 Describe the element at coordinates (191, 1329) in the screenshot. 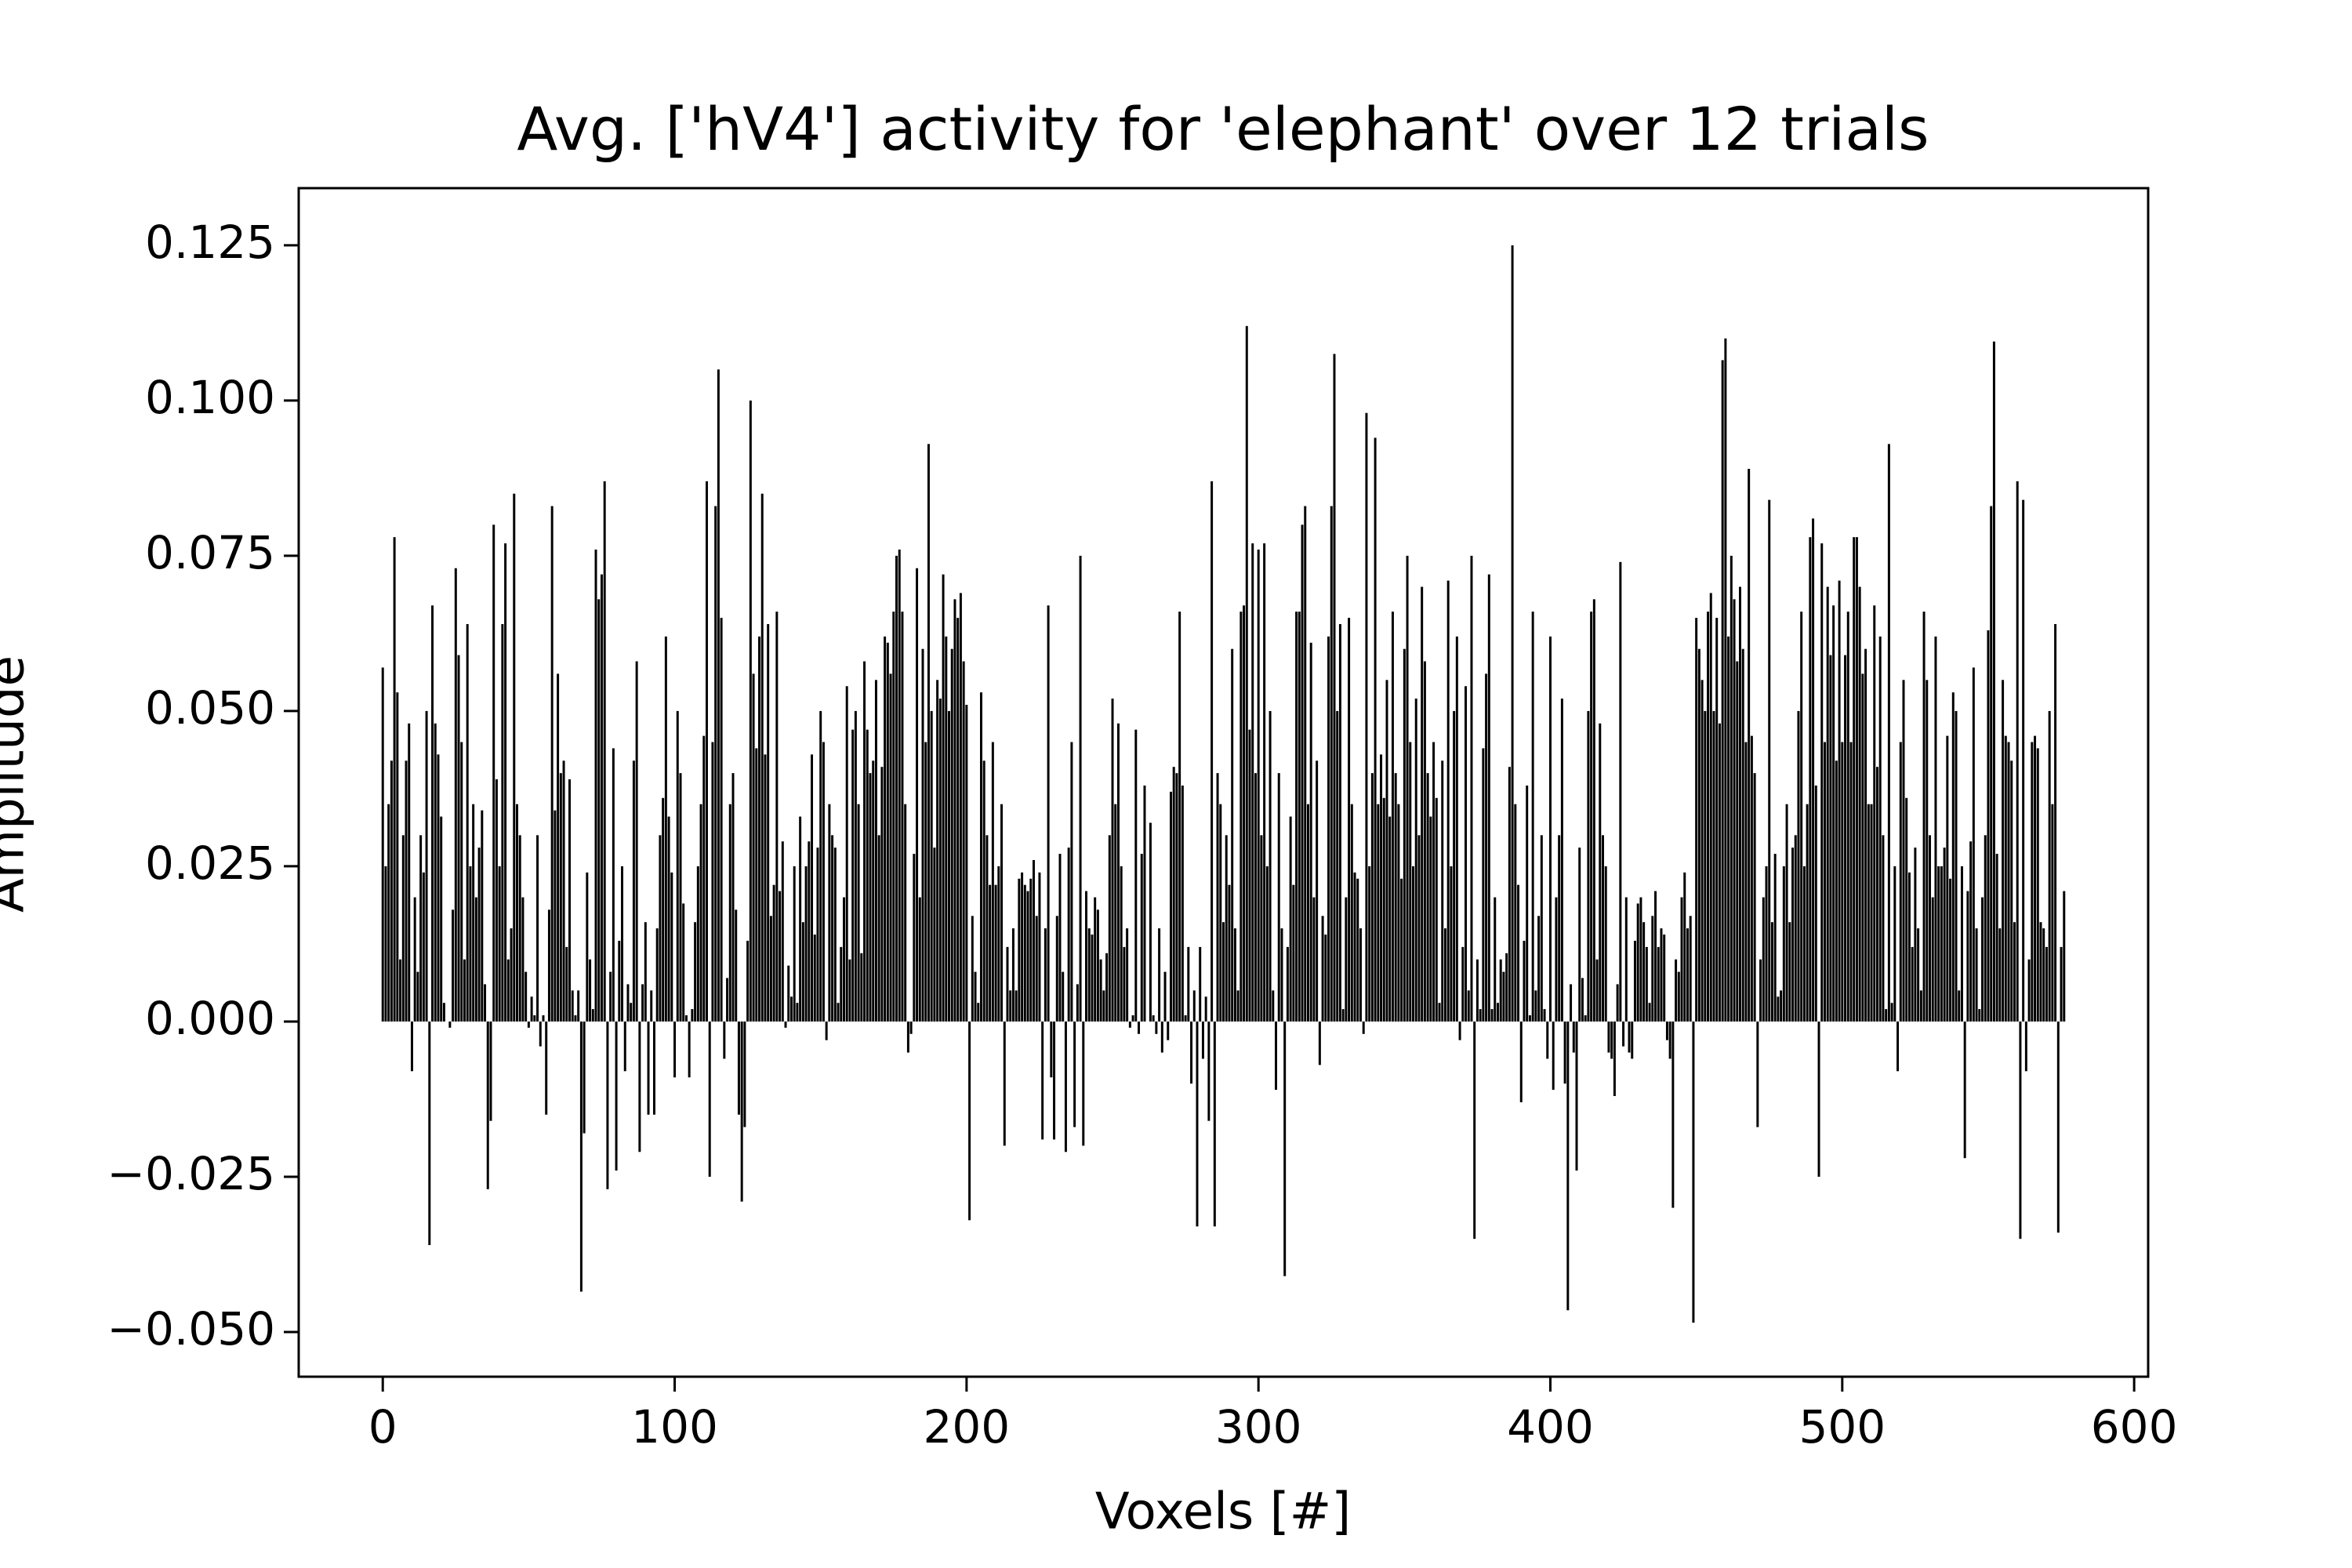

I see `y-tick-label: −0.050` at that location.